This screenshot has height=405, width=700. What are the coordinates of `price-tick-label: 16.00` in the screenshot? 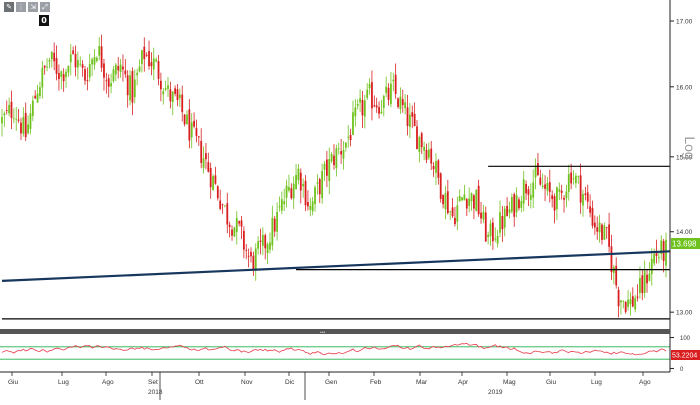 It's located at (684, 87).